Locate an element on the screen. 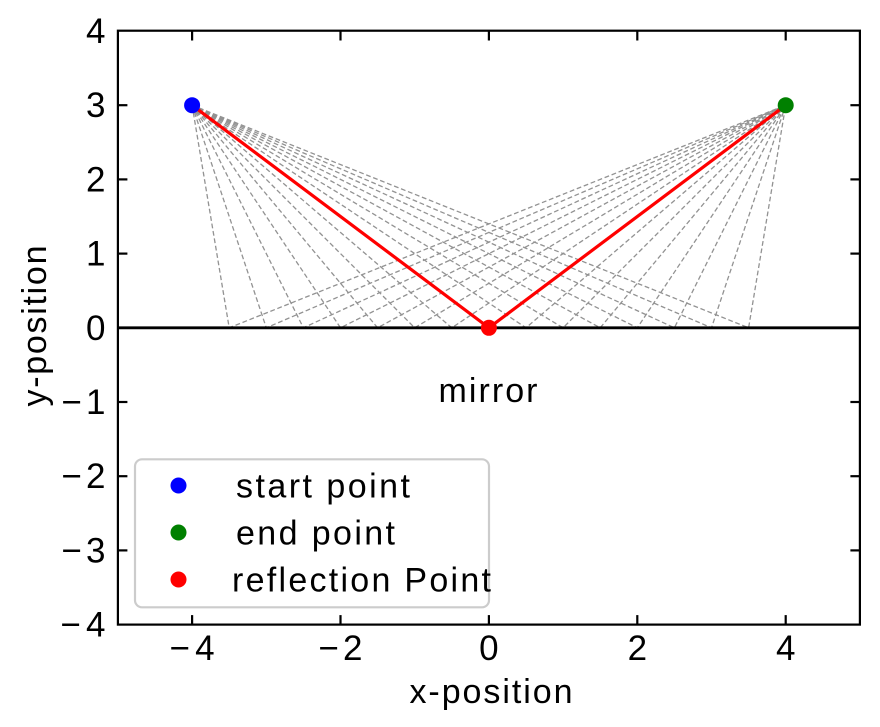  svg-text: mirror is located at coordinates (488, 391).